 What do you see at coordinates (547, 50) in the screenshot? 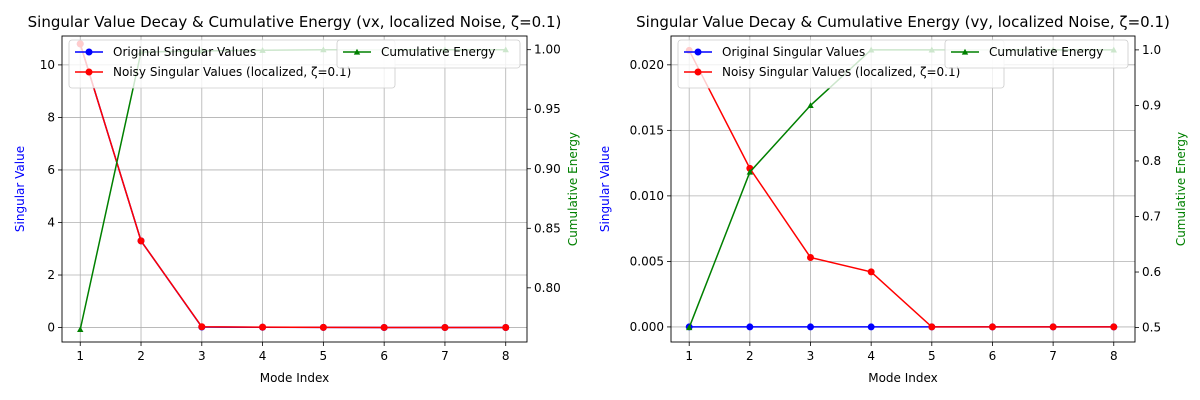
I see `y2-tick-label: 1.00` at bounding box center [547, 50].